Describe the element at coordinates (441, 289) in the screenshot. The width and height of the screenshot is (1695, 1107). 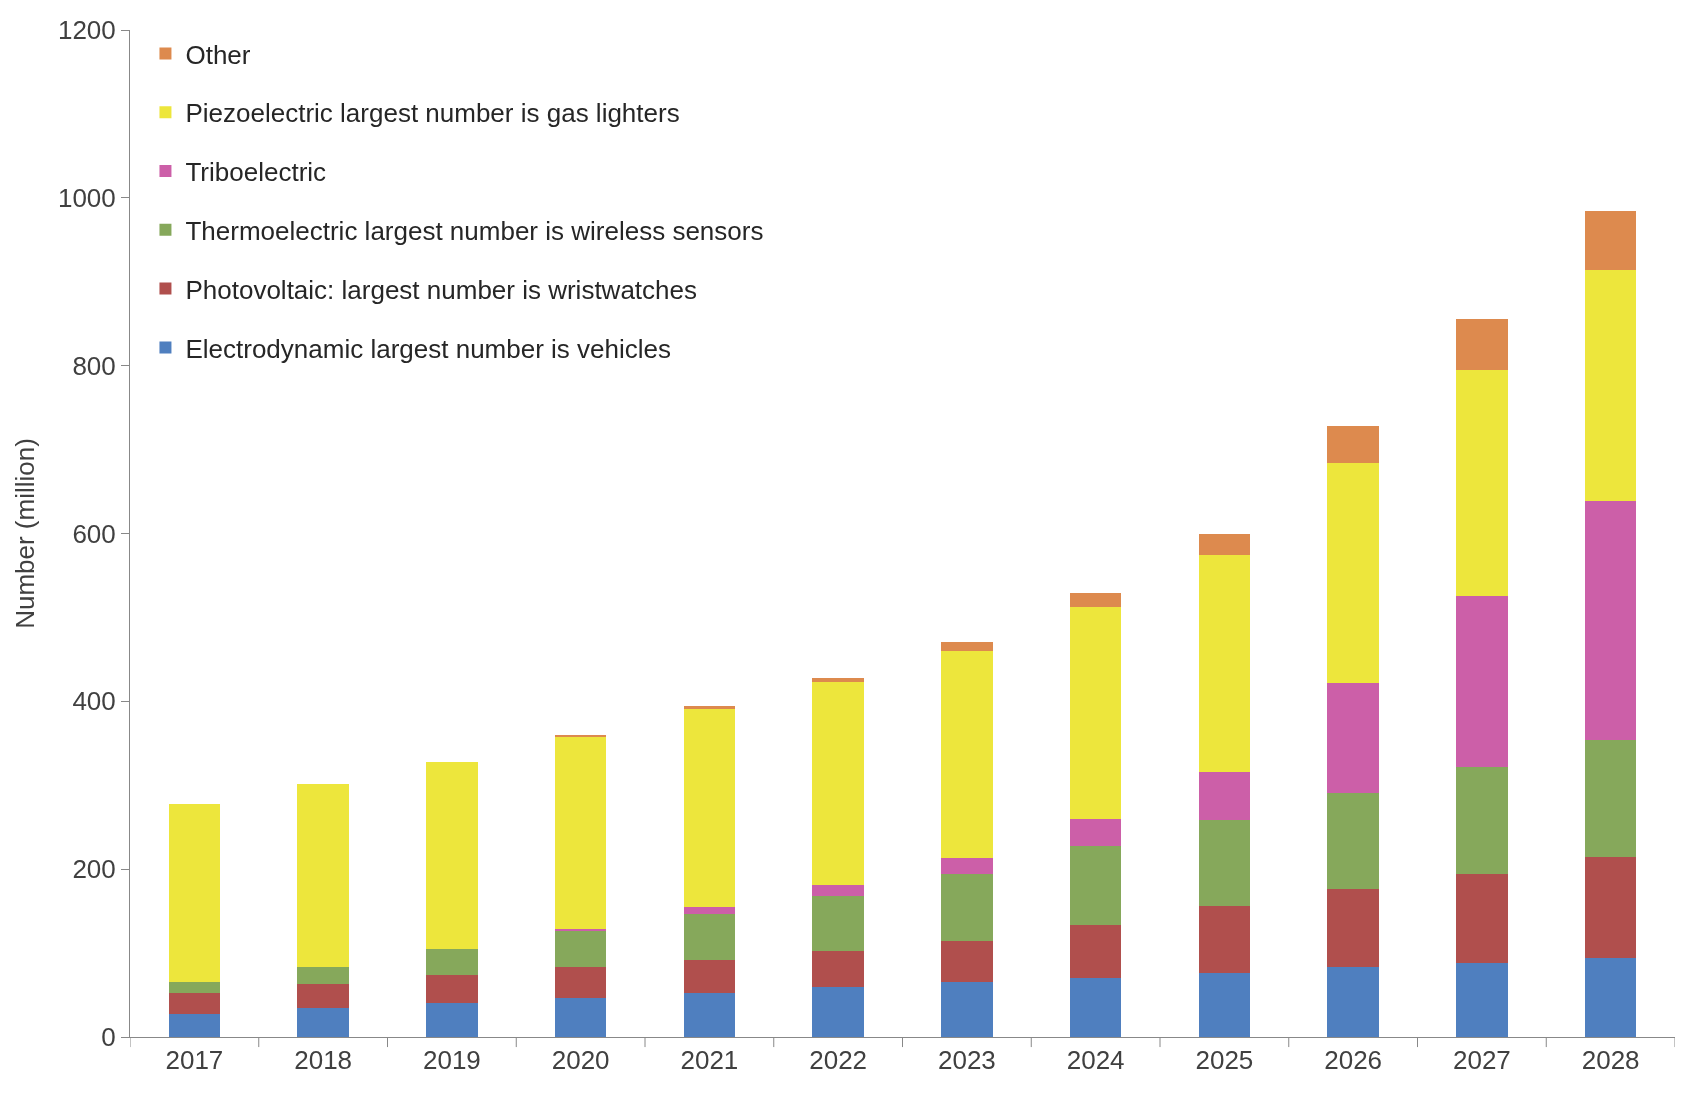
I see `legend-label: Photovoltaic: largest number is wristwatches` at that location.